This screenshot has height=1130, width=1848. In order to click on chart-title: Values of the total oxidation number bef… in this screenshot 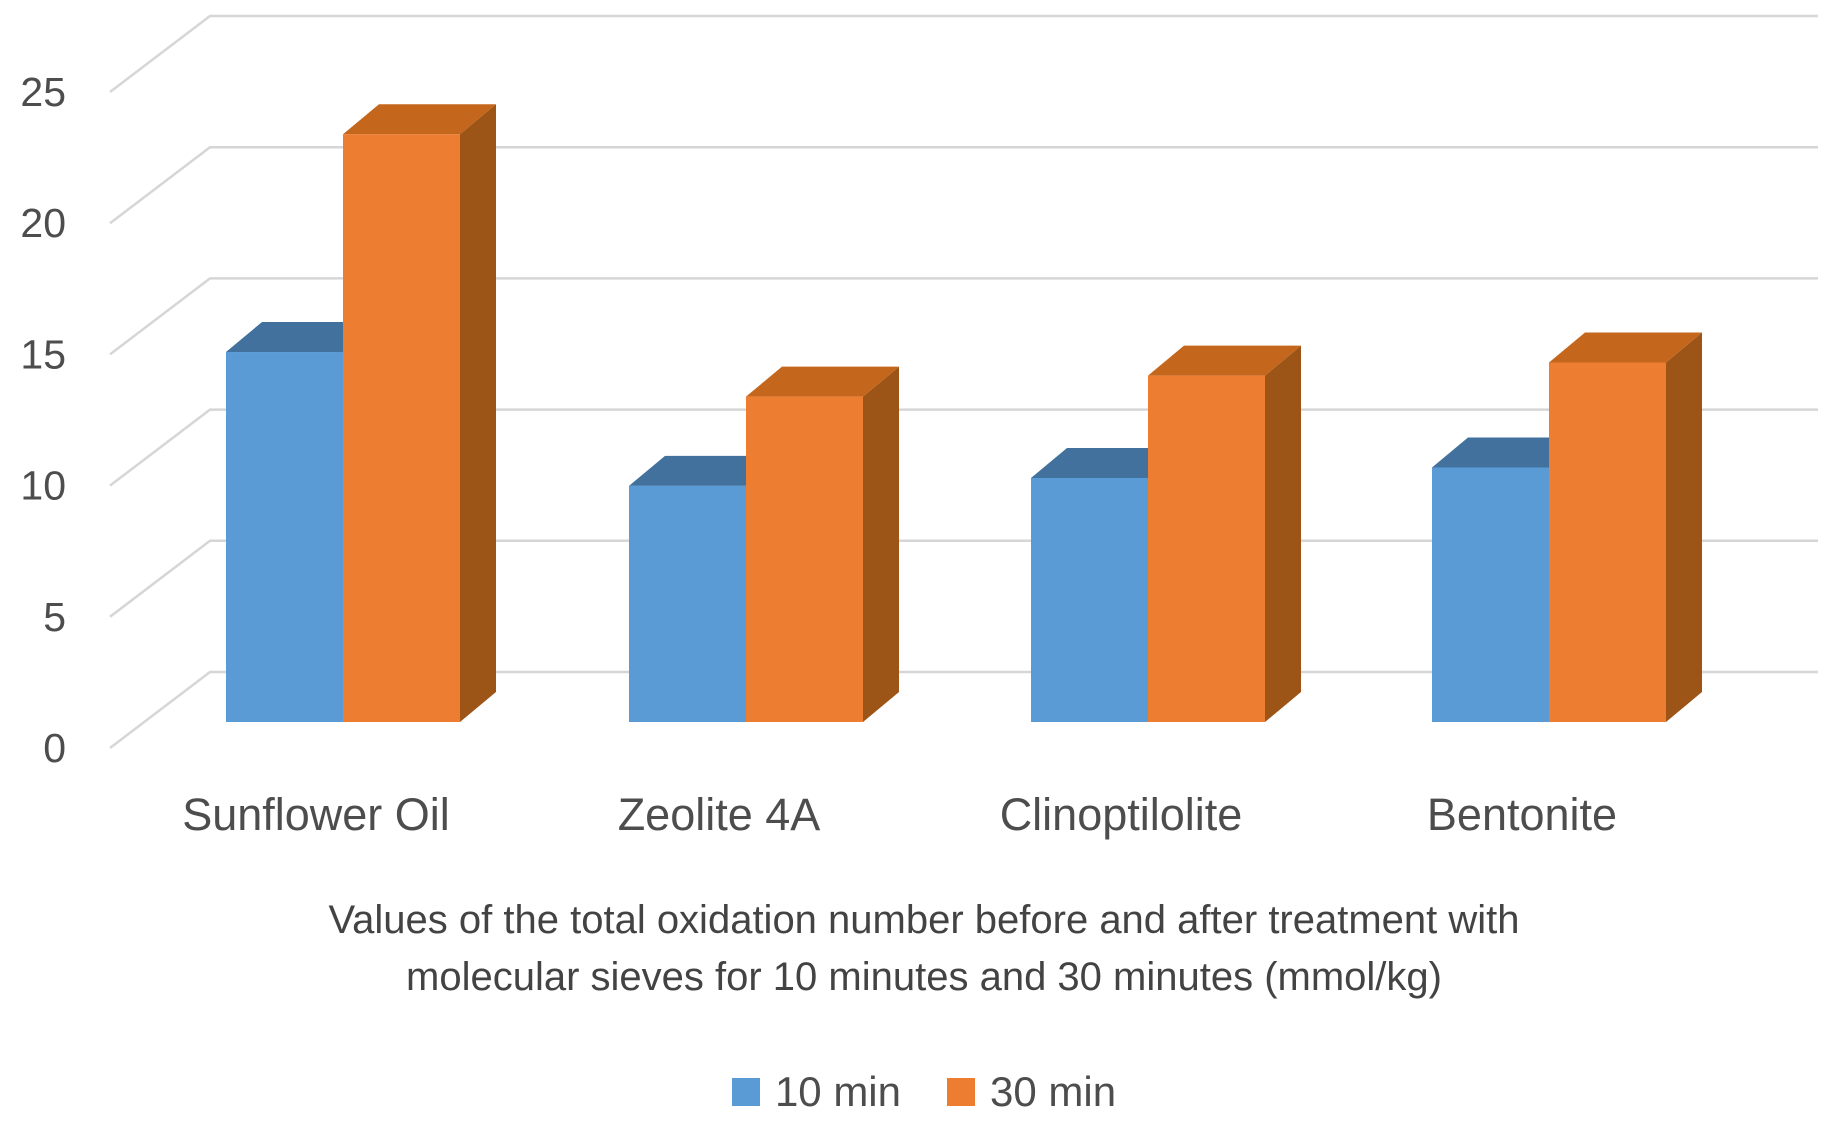, I will do `click(924, 949)`.